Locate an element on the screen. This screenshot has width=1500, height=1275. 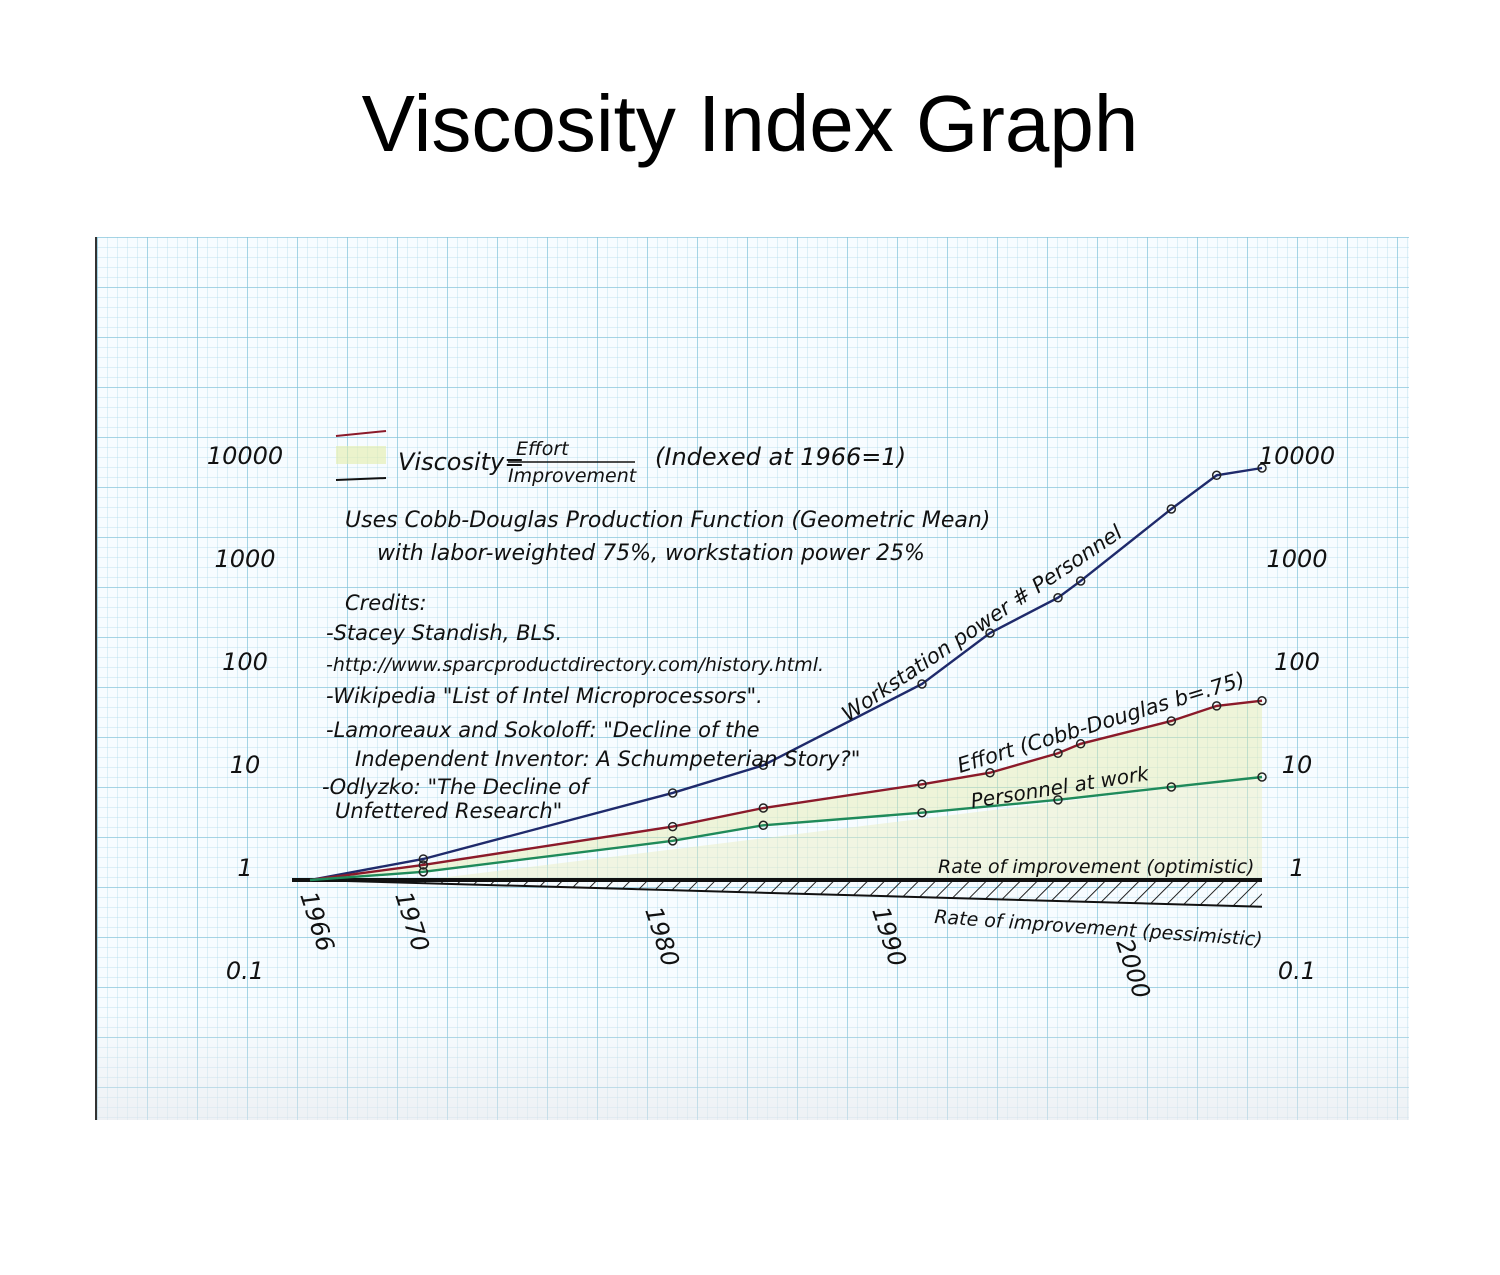
shaded-region-effort is located at coordinates (786, 790).